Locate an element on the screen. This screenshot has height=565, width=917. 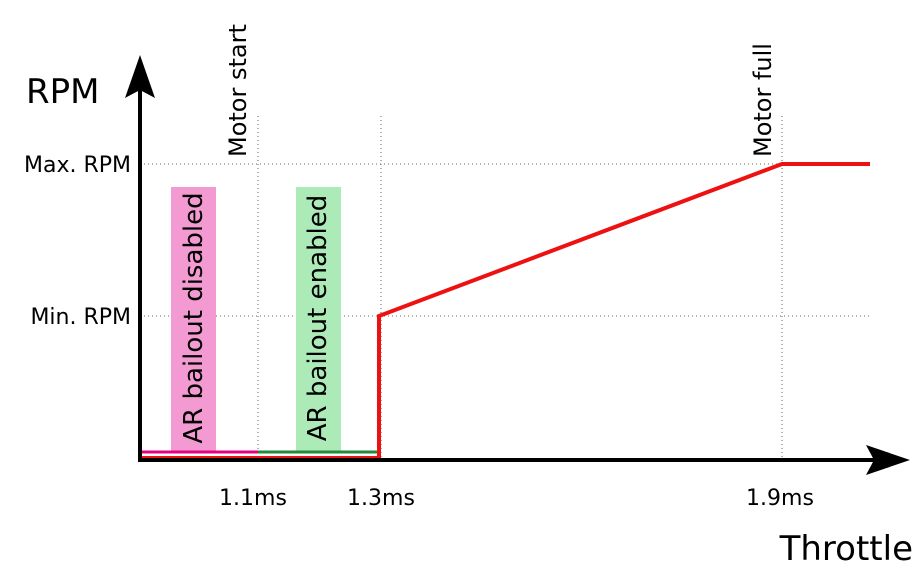
x-axis-arrow-icon is located at coordinates (888, 460).